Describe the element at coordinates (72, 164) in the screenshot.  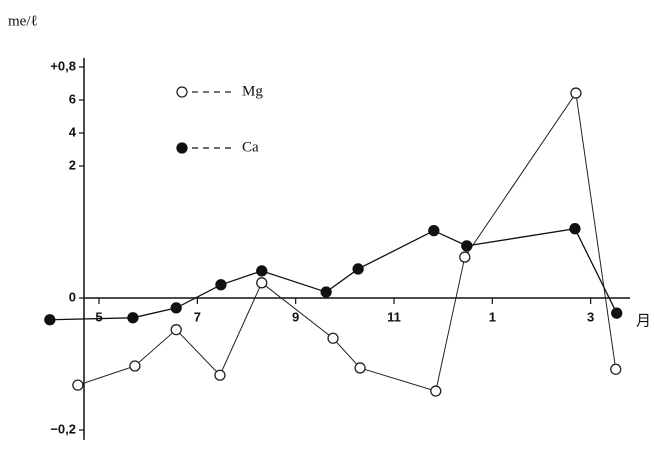
I see `y-tick-label: 2` at that location.